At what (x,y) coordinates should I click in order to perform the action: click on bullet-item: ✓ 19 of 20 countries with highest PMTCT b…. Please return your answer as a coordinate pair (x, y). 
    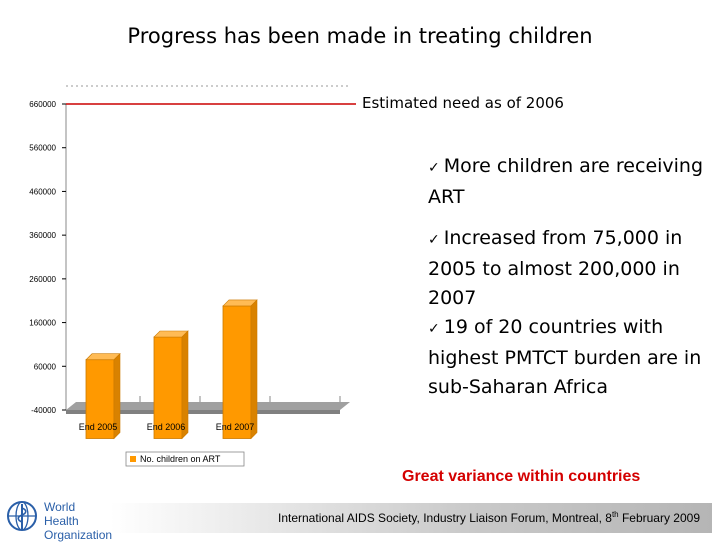
    Looking at the image, I should click on (573, 357).